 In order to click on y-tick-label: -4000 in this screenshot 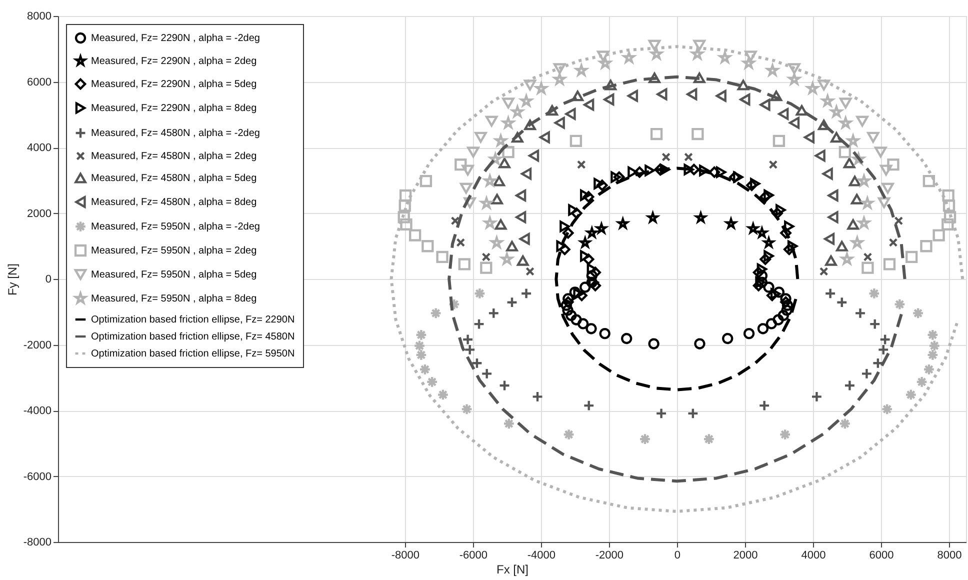, I will do `click(37, 411)`.